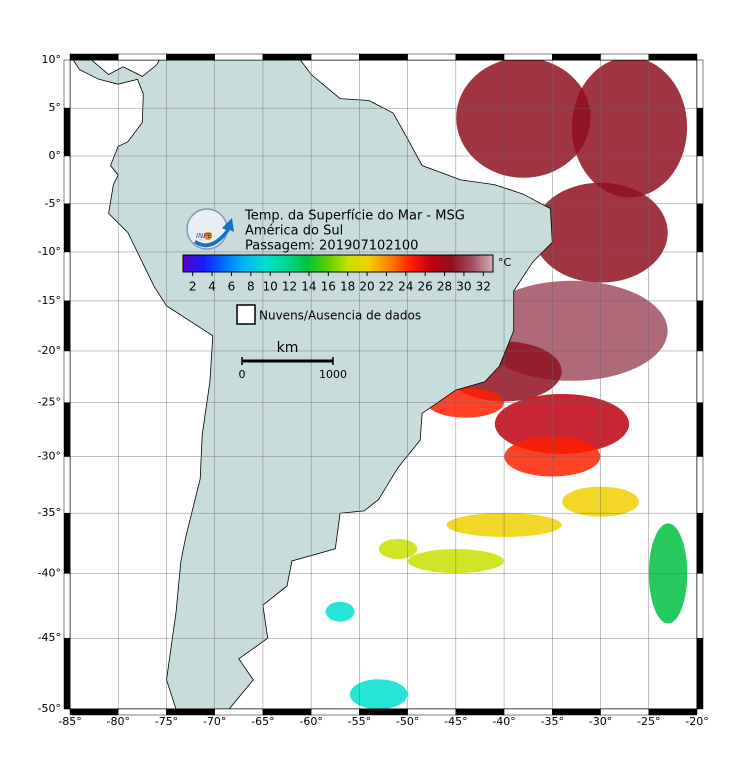  What do you see at coordinates (288, 348) in the screenshot?
I see `scale-unit: km` at bounding box center [288, 348].